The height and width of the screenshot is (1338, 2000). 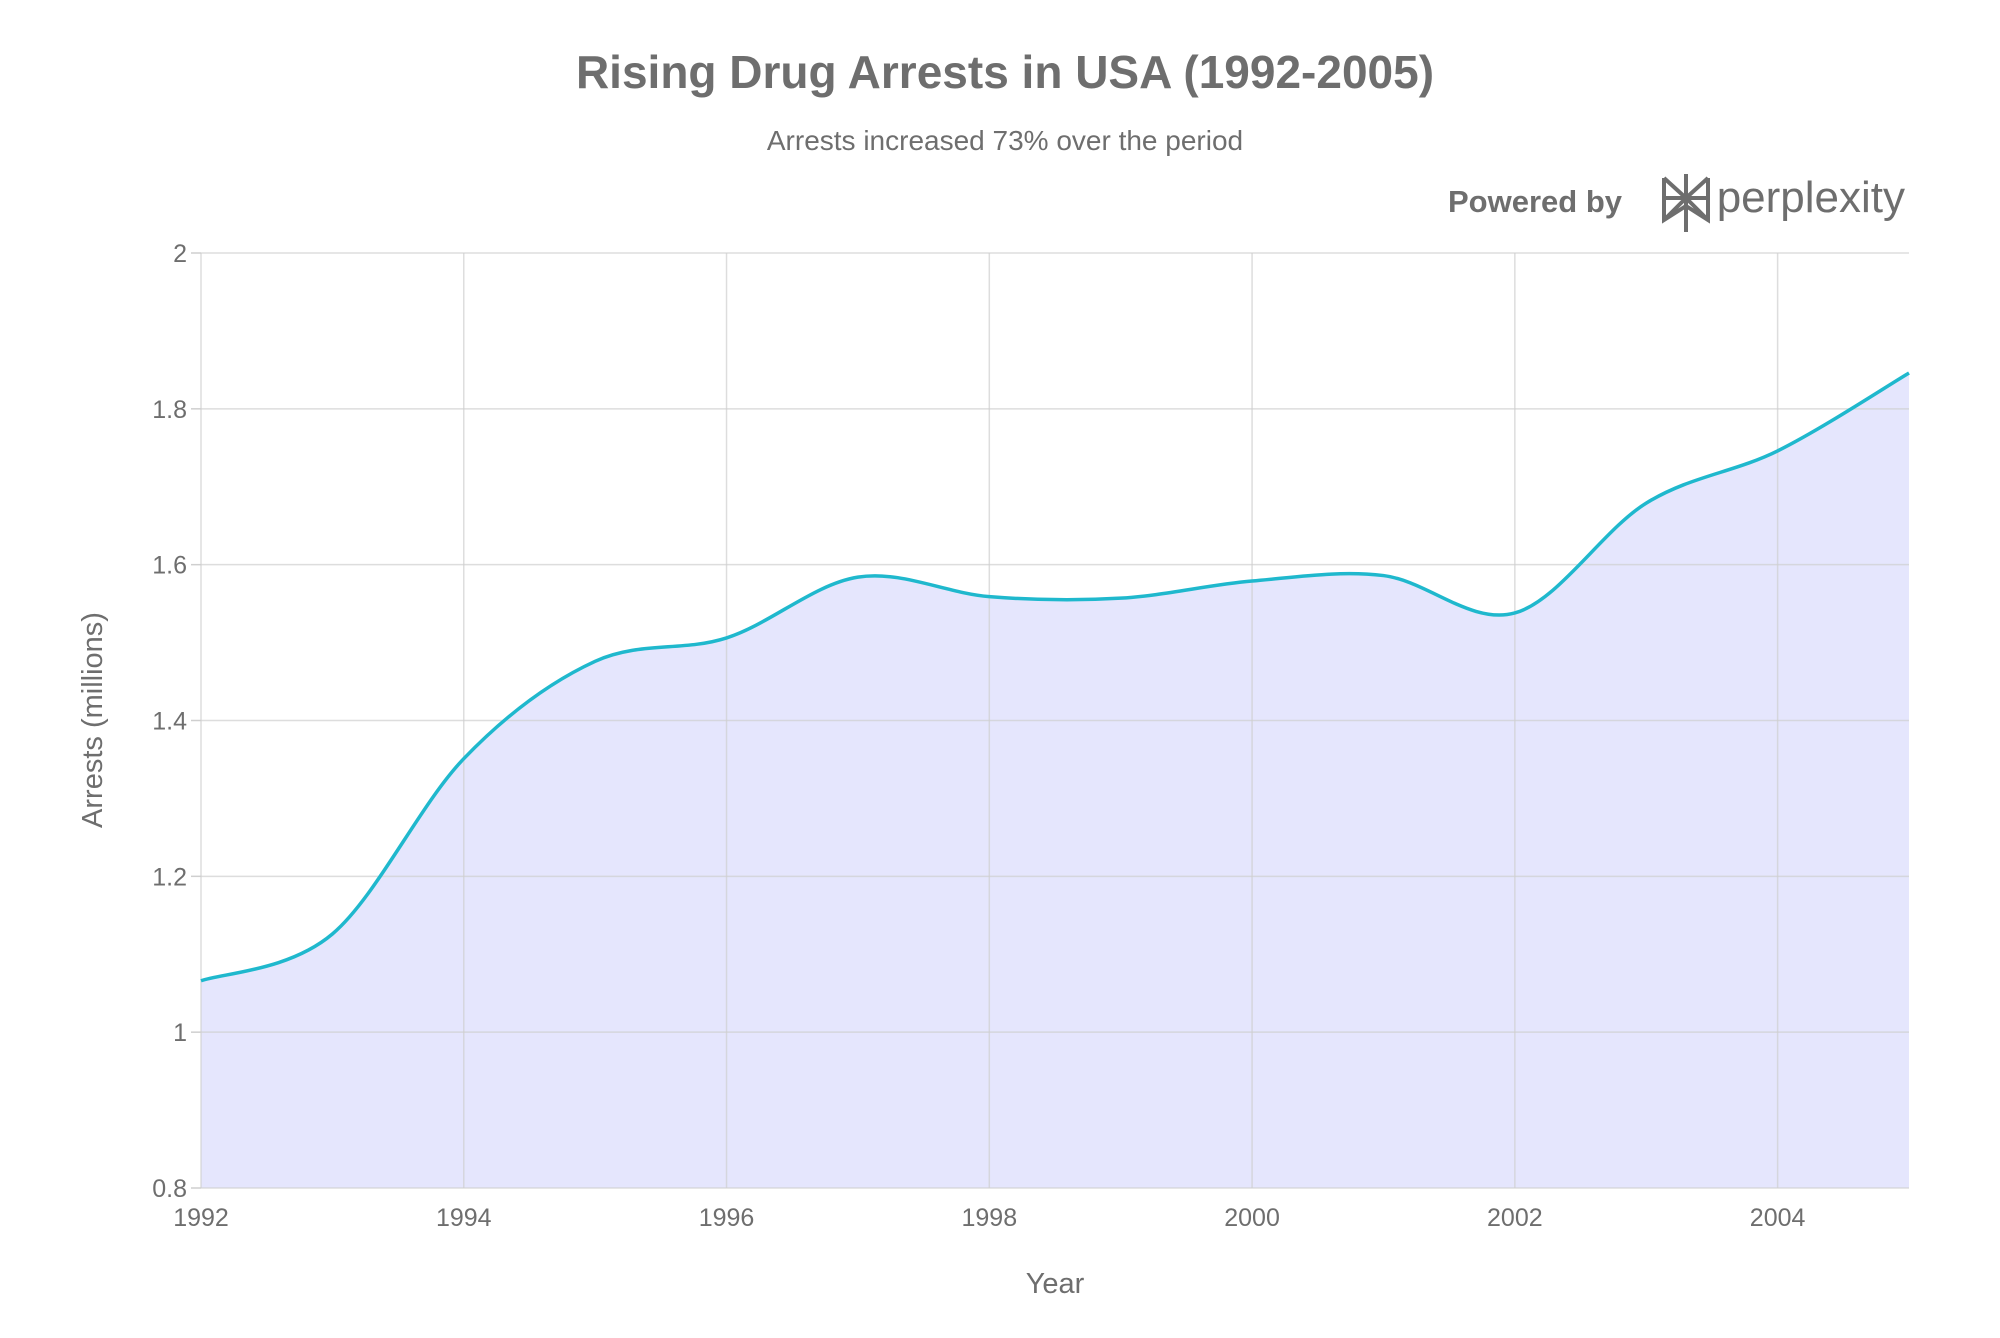 What do you see at coordinates (464, 1218) in the screenshot?
I see `x-tick-label: 1994` at bounding box center [464, 1218].